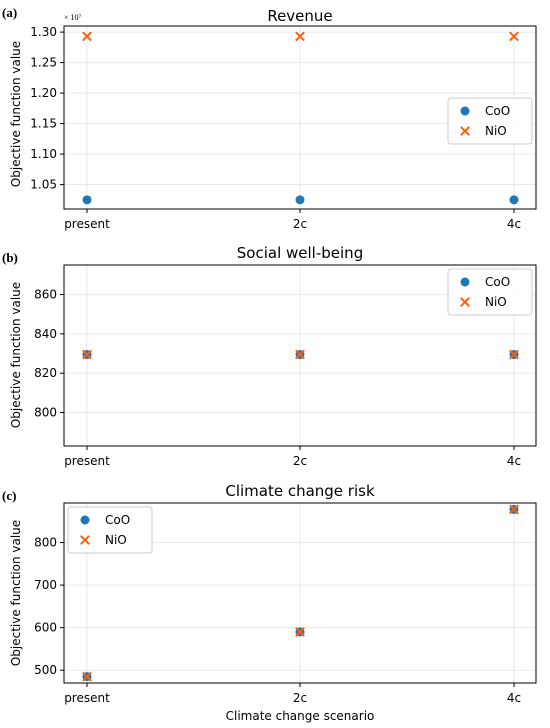 The width and height of the screenshot is (550, 728). I want to click on panel-label-b: (b), so click(10, 257).